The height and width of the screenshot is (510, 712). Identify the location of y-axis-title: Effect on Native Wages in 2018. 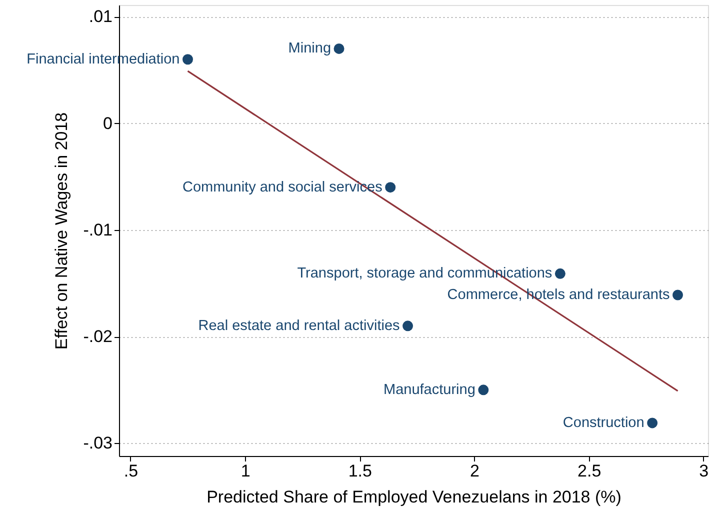
(62, 231).